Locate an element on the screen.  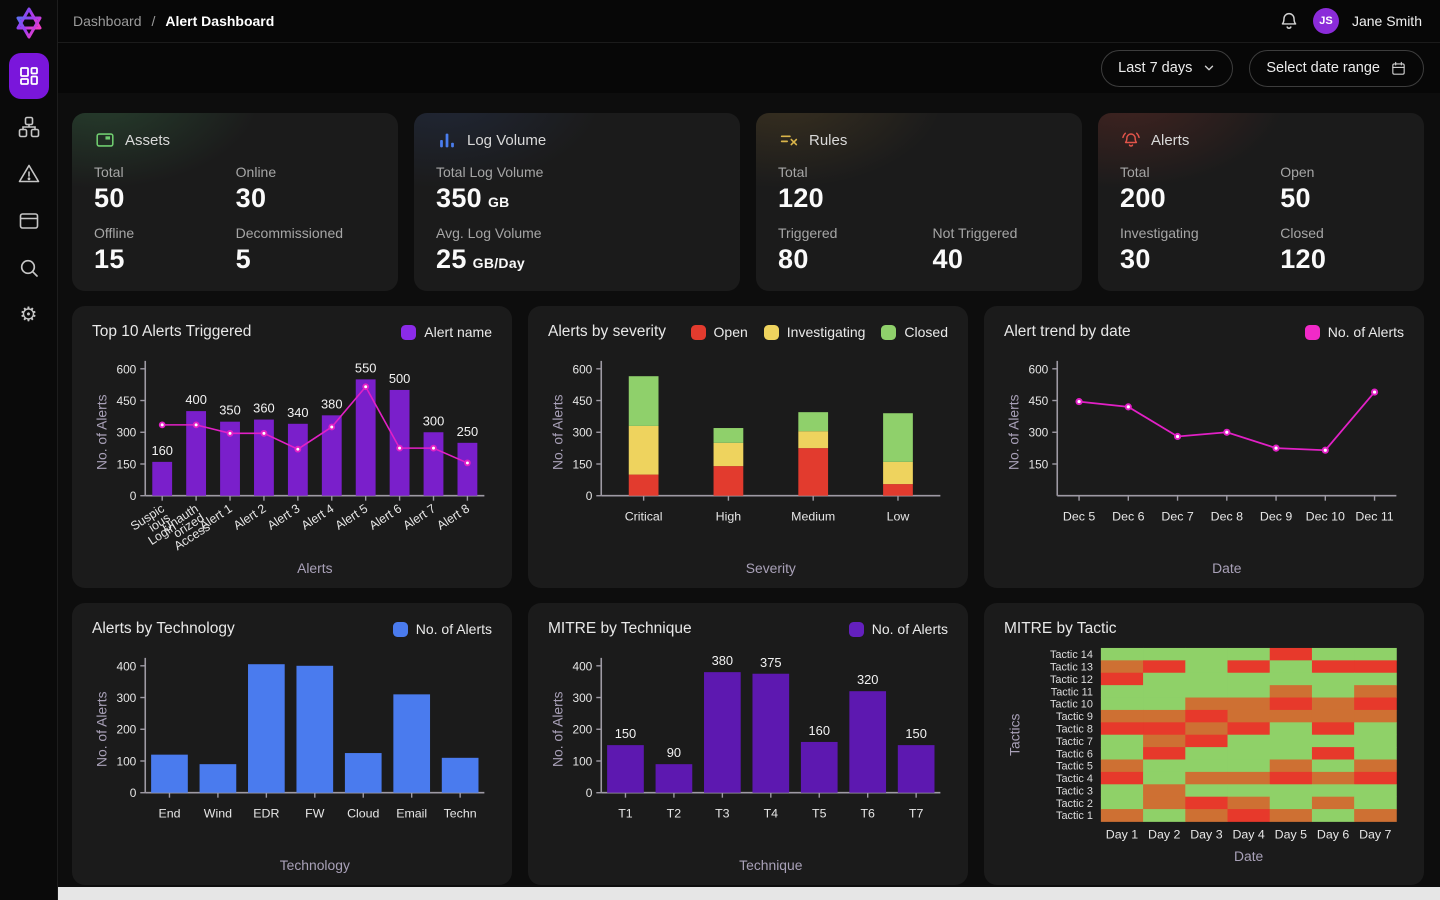
x-category-label: Alert 7 is located at coordinates (419, 516).